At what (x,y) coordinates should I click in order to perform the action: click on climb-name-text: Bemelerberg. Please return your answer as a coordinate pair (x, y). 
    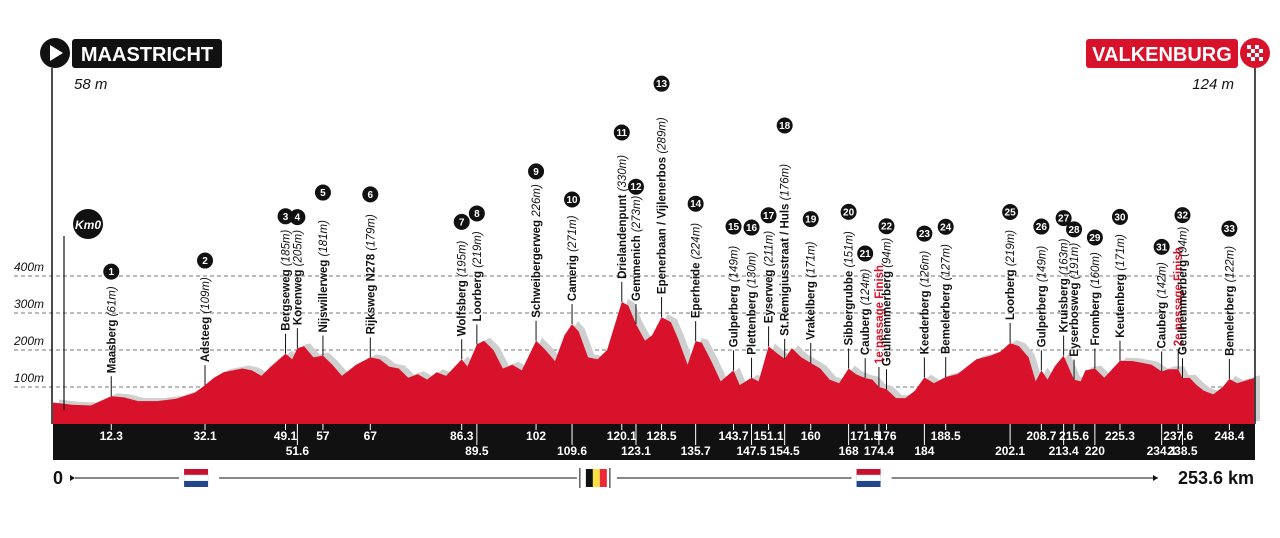
    Looking at the image, I should click on (947, 319).